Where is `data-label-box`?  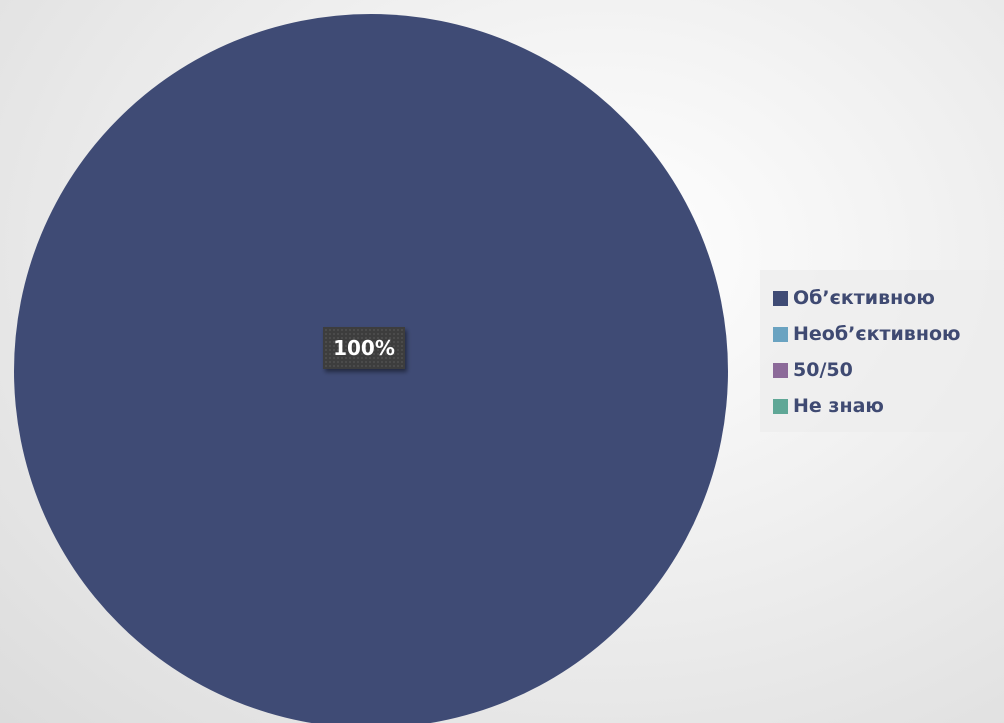 data-label-box is located at coordinates (364, 348).